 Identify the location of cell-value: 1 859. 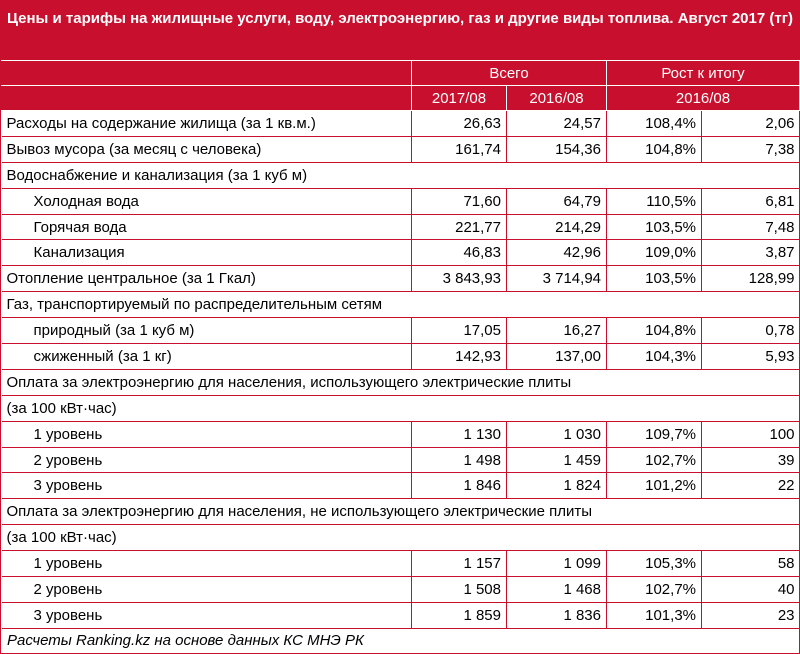
(459, 615).